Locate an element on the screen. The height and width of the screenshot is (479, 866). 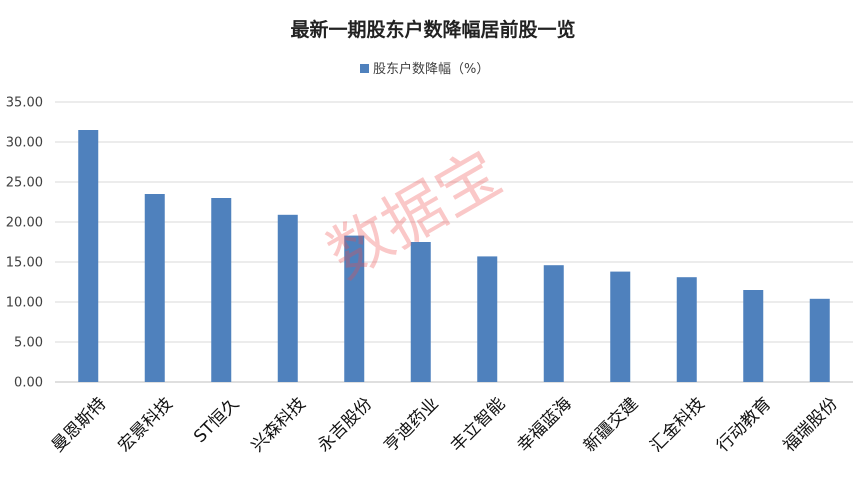
chart-title: 最新一期股东户数降幅居前股一览 is located at coordinates (432, 29).